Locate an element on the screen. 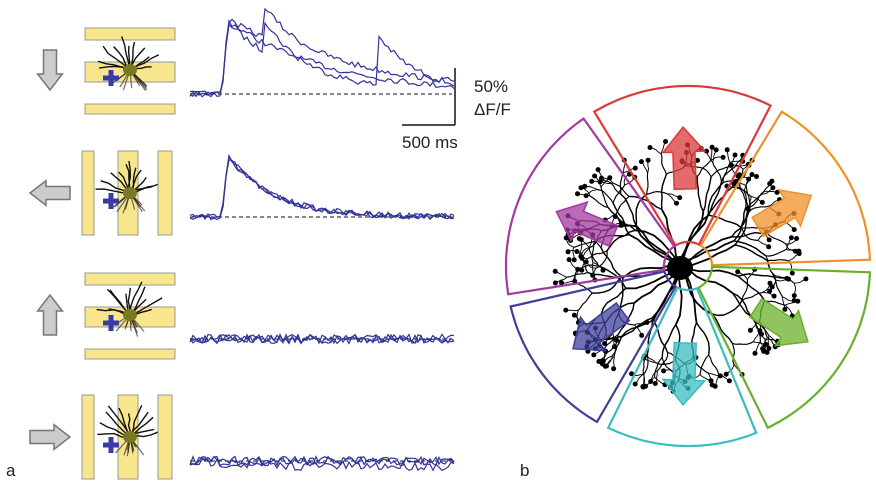  scale-label: 500 ms is located at coordinates (430, 142).